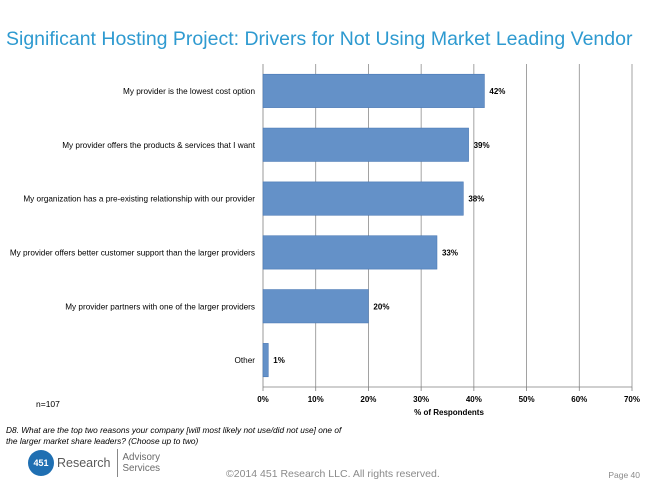  Describe the element at coordinates (48, 404) in the screenshot. I see `sample-size: n=107` at that location.